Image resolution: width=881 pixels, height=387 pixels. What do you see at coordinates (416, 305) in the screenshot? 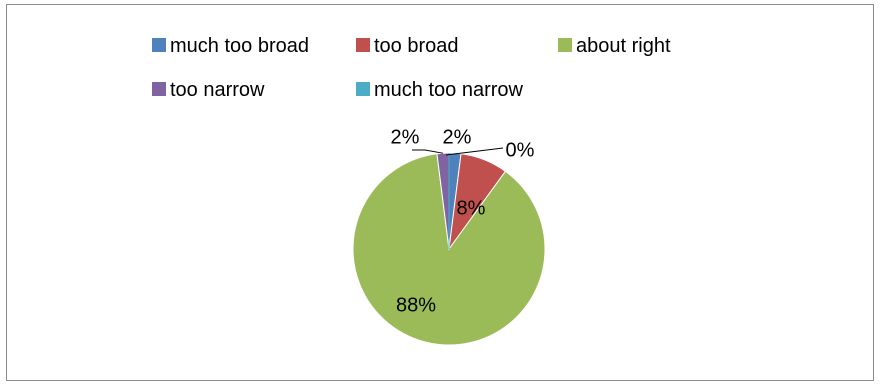
I see `data-label-about-right: 88%` at bounding box center [416, 305].